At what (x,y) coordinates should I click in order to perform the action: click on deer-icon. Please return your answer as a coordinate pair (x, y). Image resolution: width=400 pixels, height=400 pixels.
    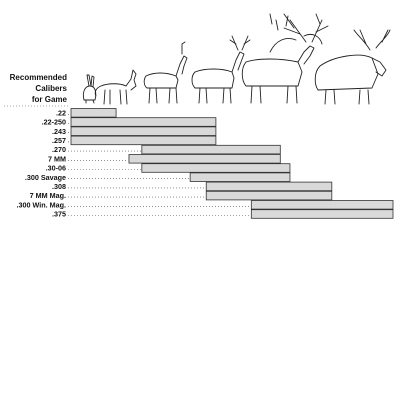
    Looking at the image, I should click on (221, 69).